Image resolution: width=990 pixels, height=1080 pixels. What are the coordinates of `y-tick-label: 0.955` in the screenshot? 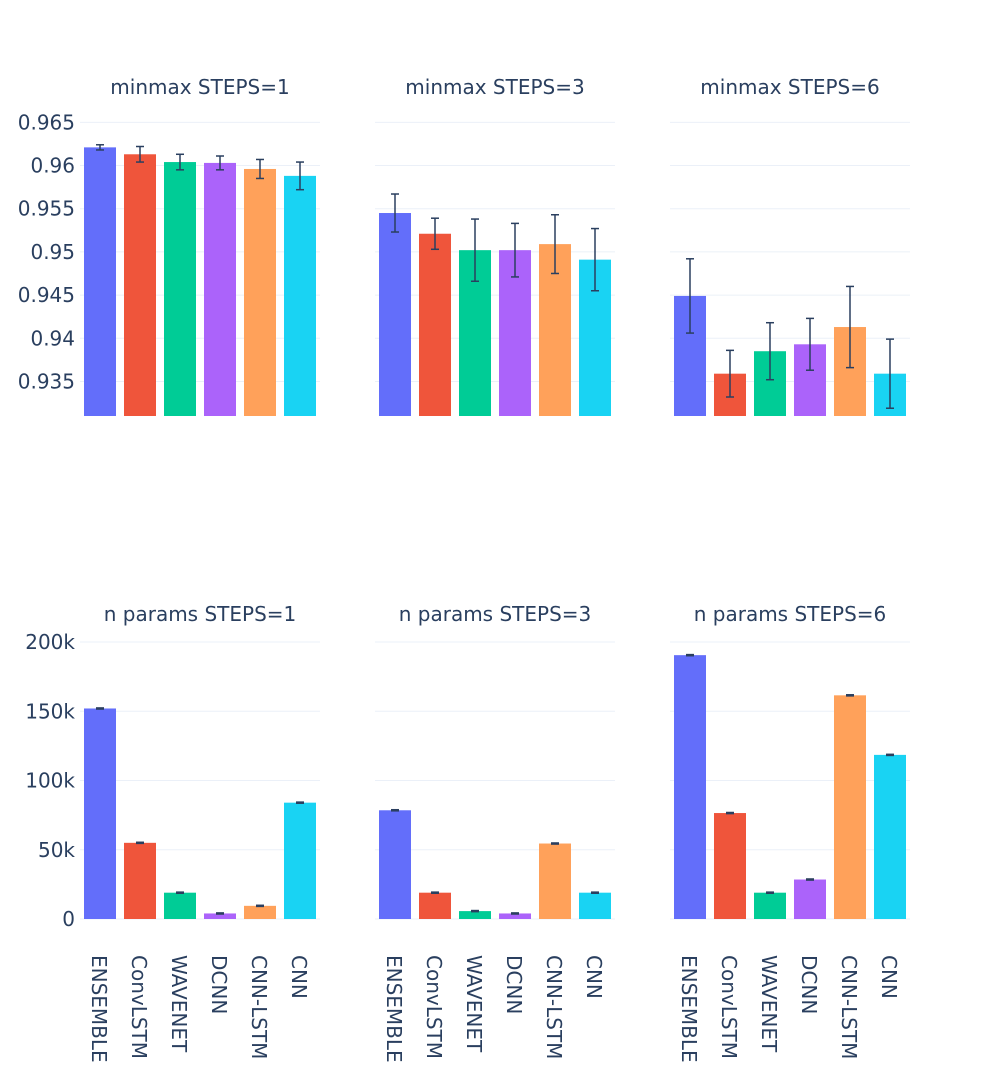 It's located at (46, 209).